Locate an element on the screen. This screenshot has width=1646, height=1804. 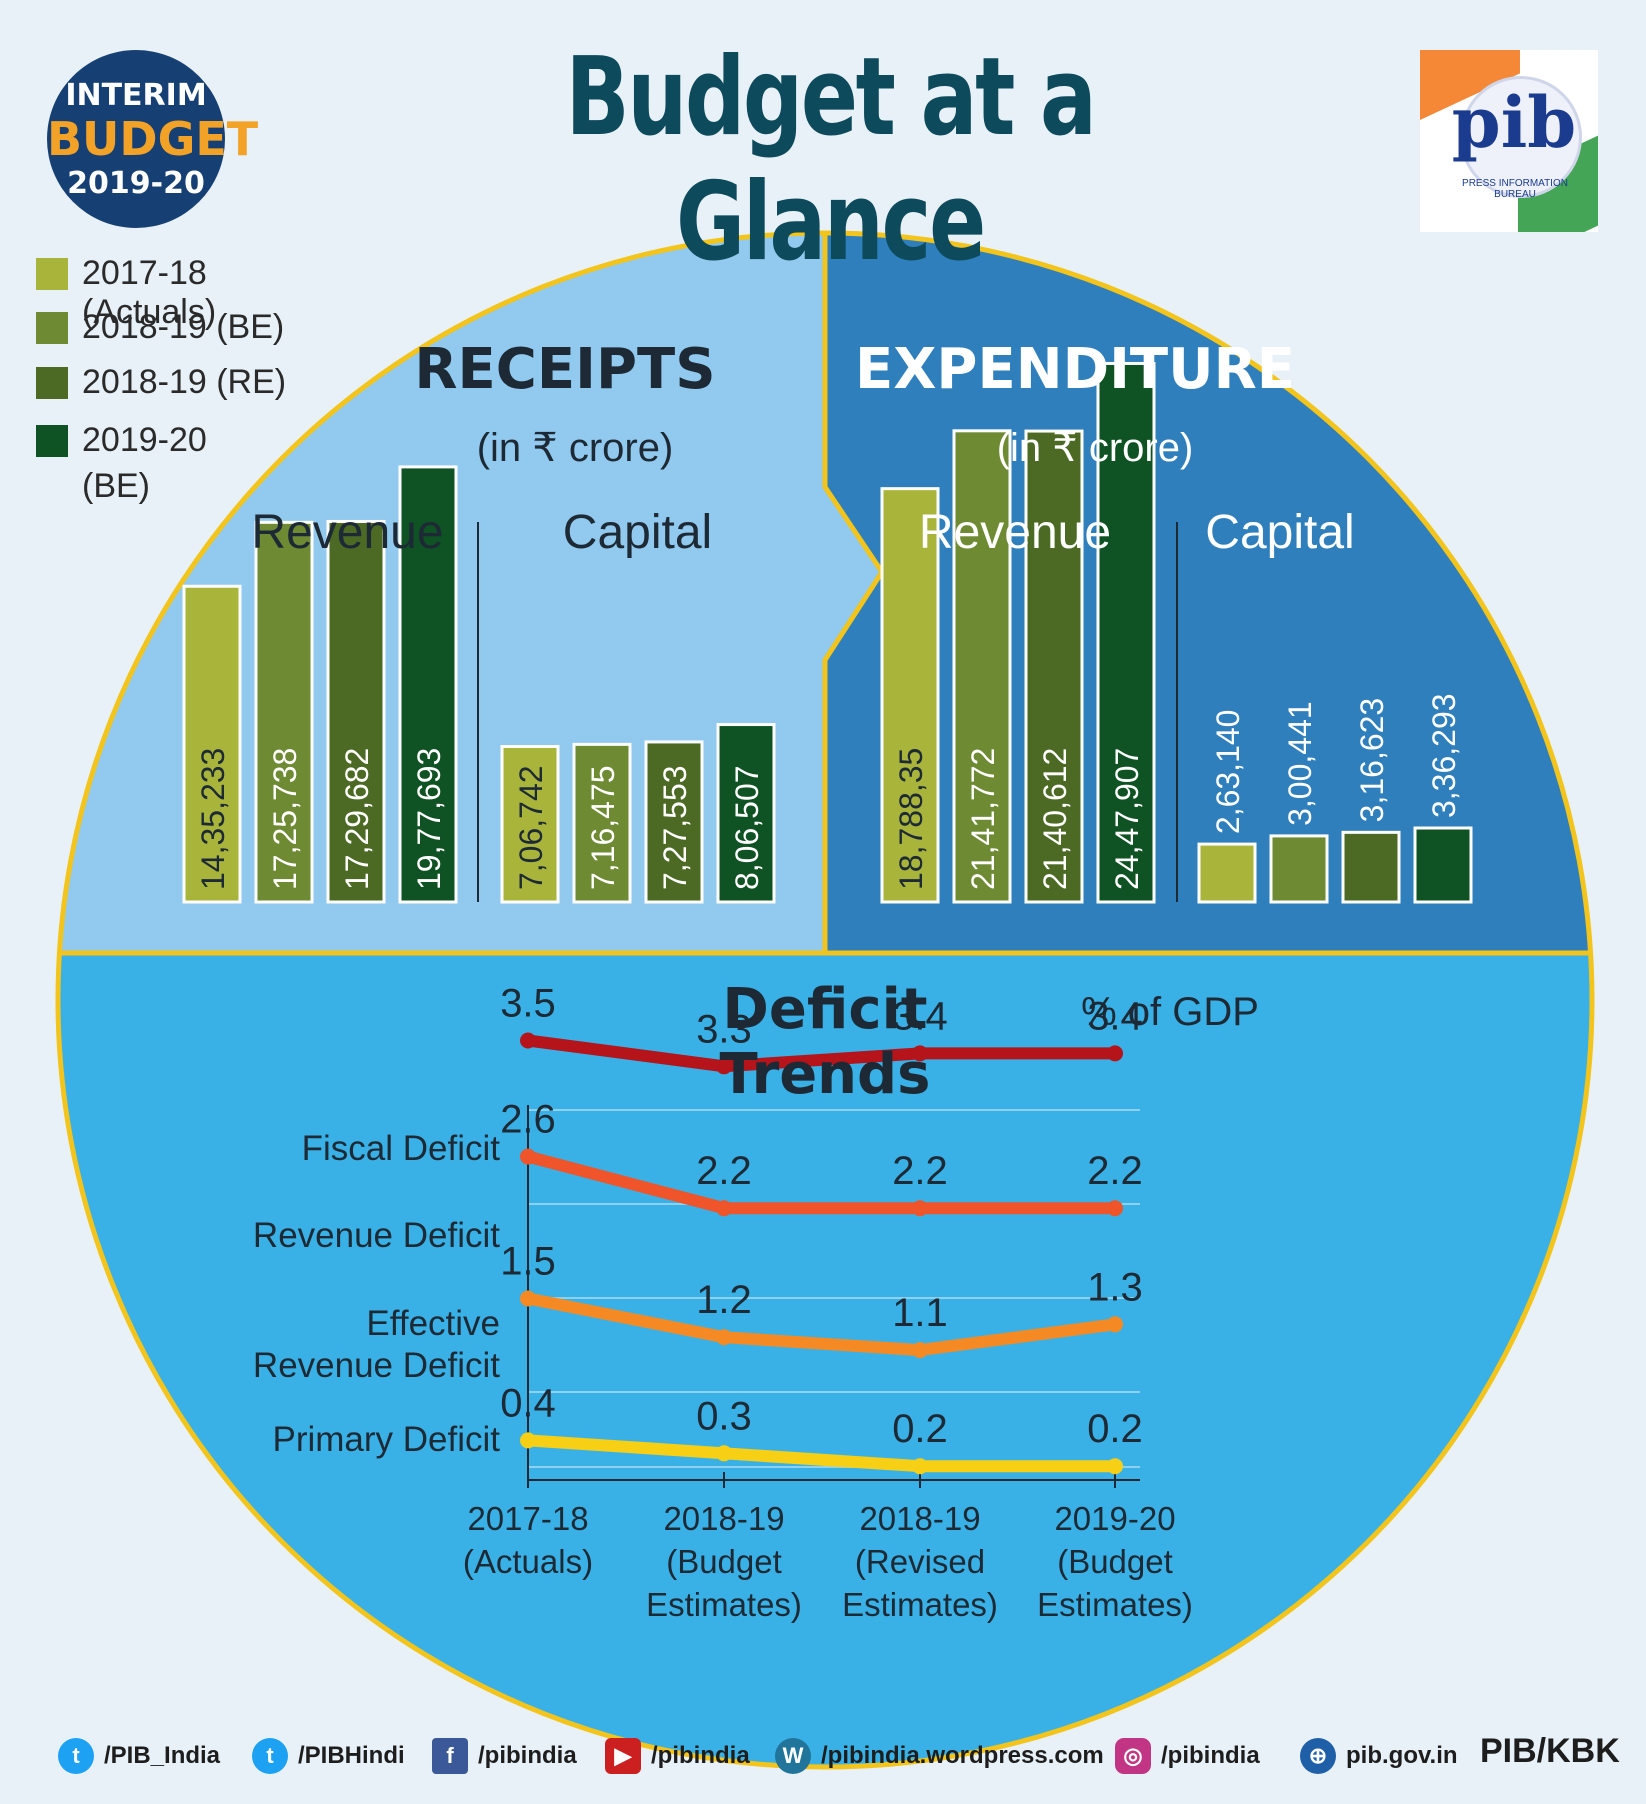
legend-label: 2019-20 is located at coordinates (144, 440).